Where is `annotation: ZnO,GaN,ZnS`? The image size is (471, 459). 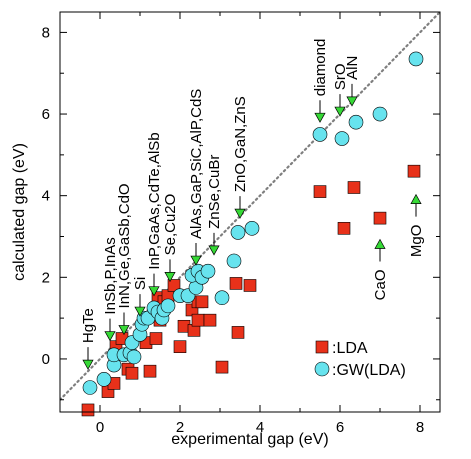 annotation: ZnO,GaN,ZnS is located at coordinates (240, 157).